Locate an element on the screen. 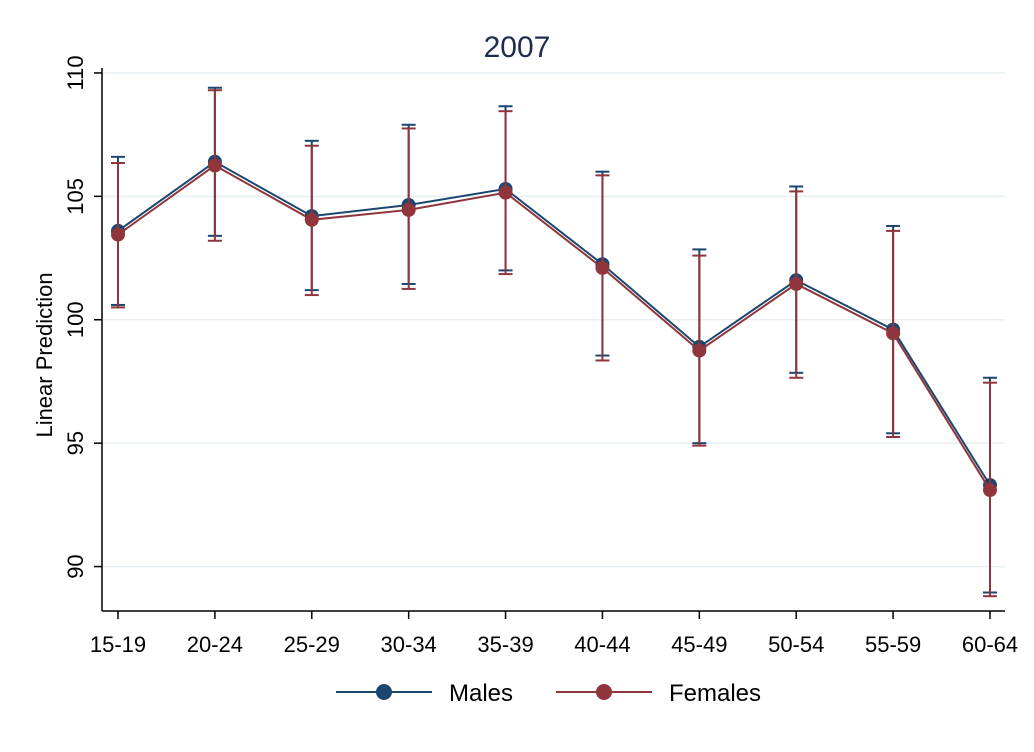 The width and height of the screenshot is (1034, 752). y-tick-label: 110 is located at coordinates (75, 72).